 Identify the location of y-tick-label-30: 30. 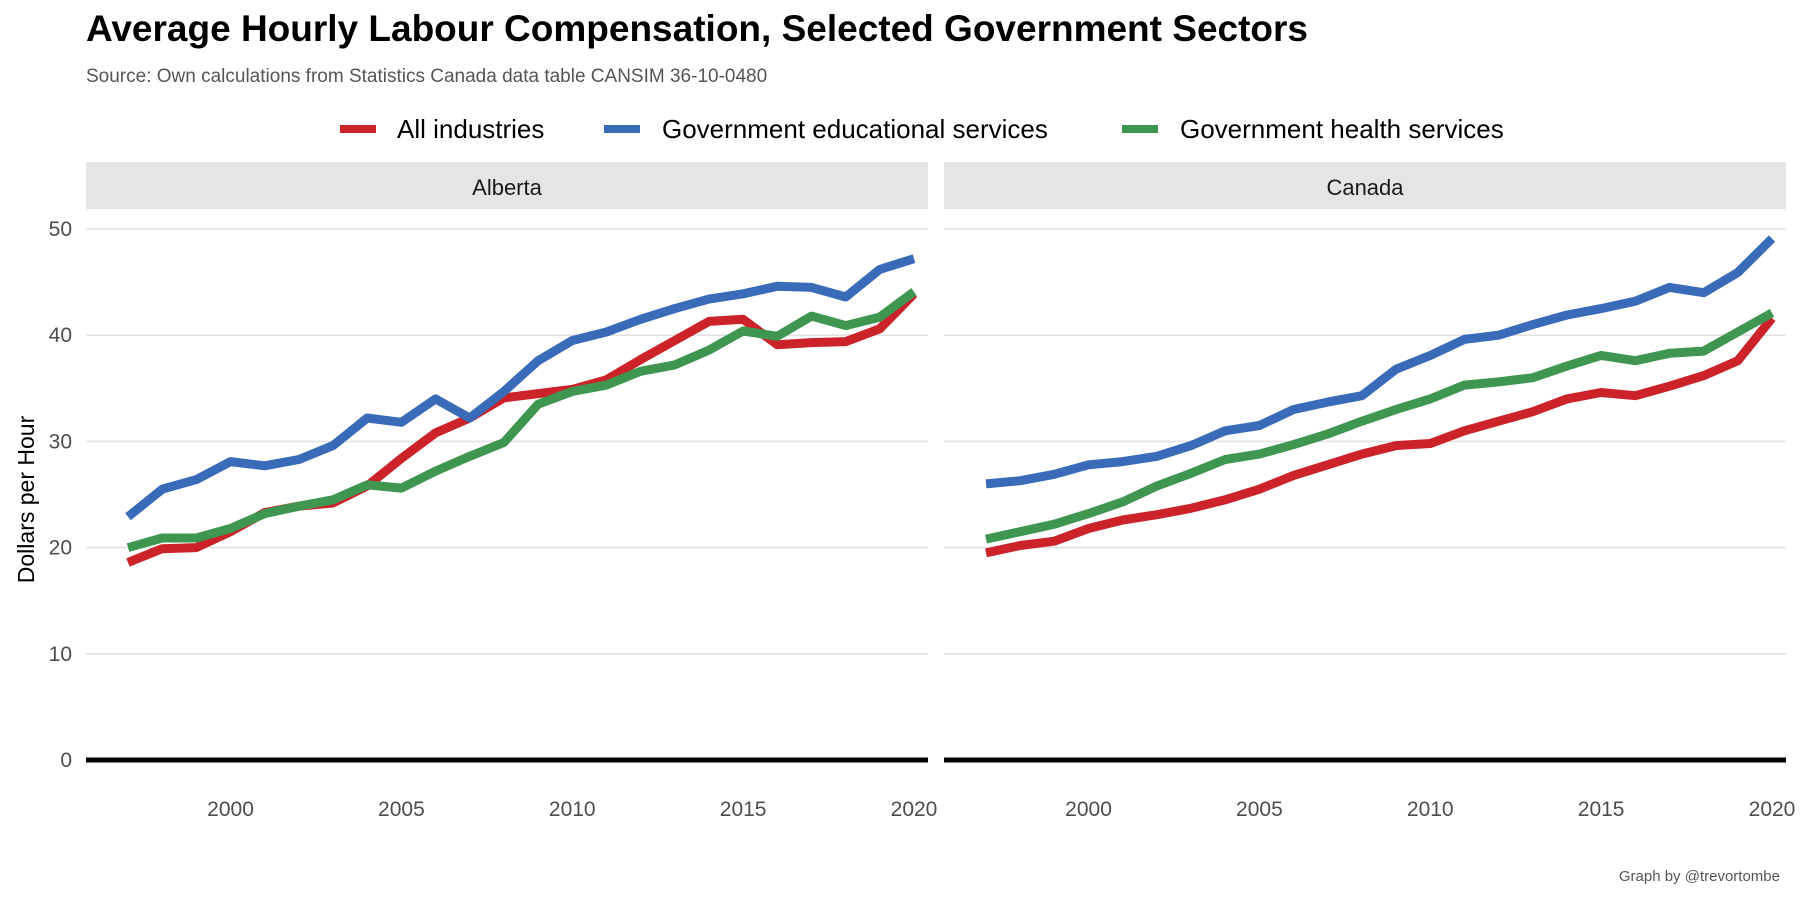
(60, 441).